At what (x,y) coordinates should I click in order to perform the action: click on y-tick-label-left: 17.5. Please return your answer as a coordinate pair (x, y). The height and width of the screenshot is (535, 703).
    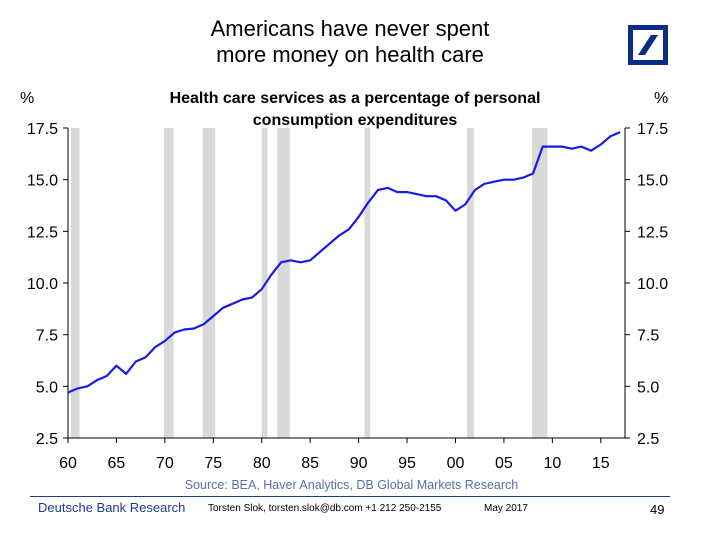
    Looking at the image, I should click on (42, 129).